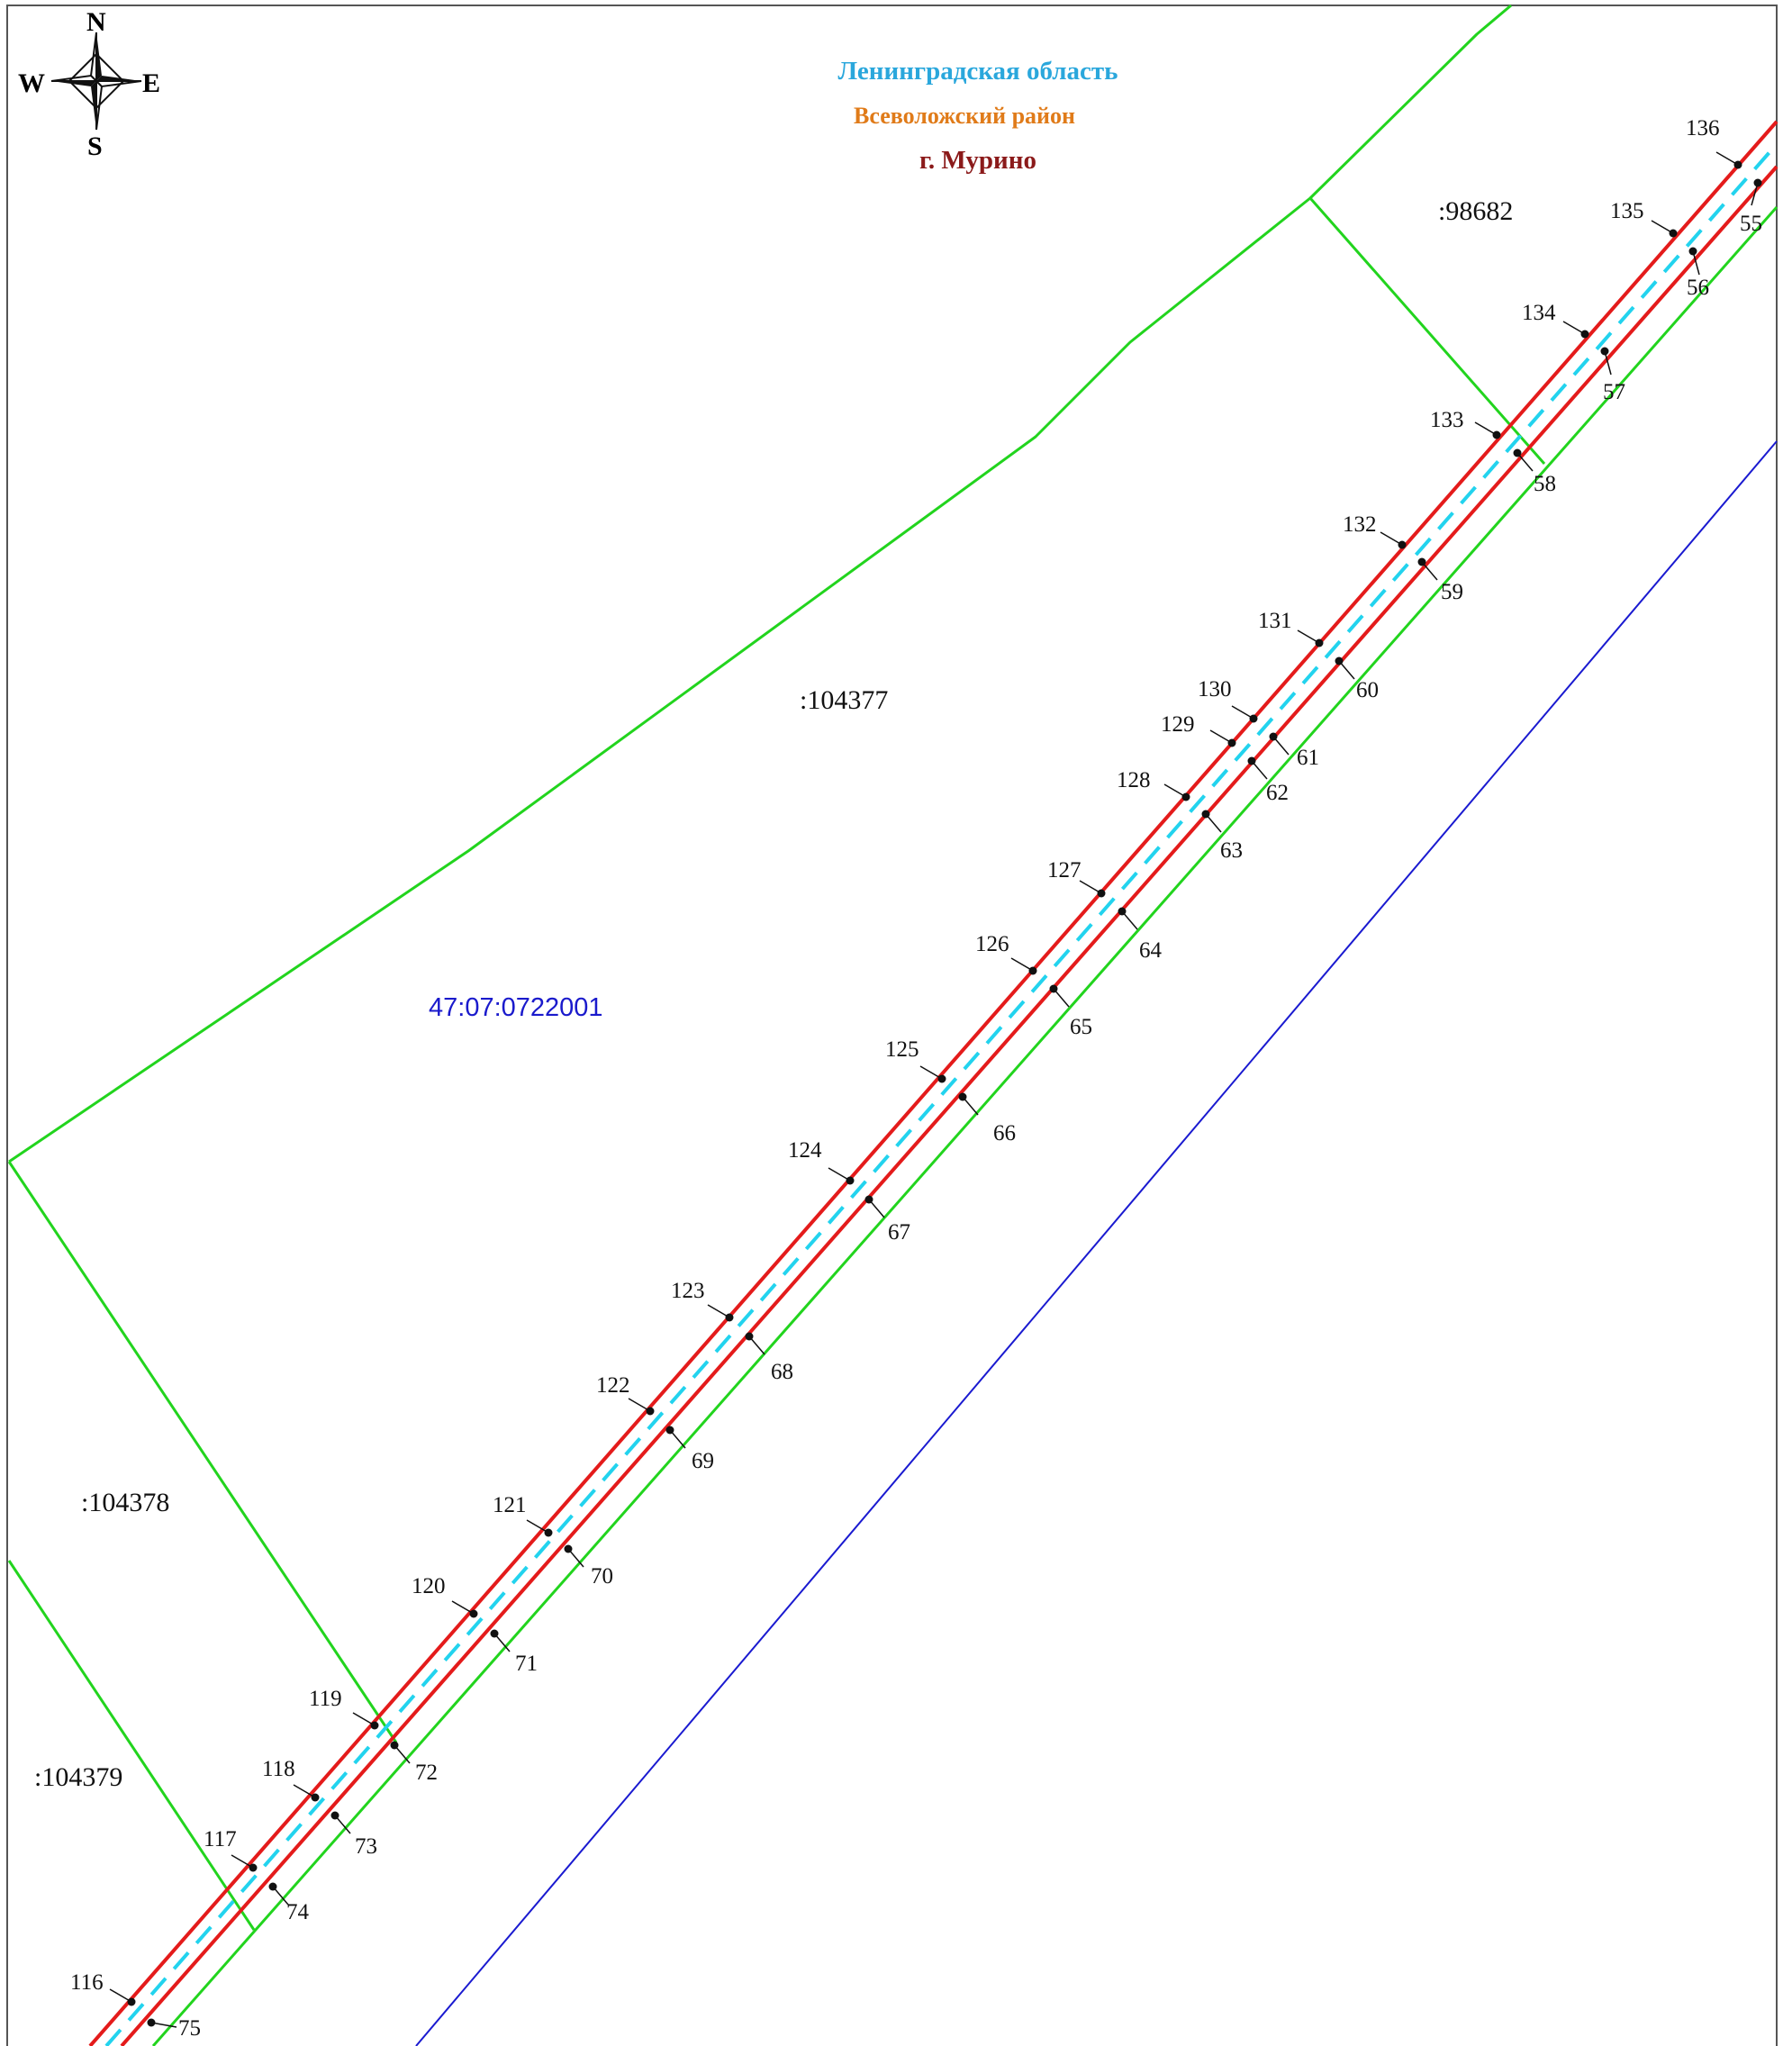 Image resolution: width=1792 pixels, height=2046 pixels. Describe the element at coordinates (1178, 724) in the screenshot. I see `point-label: 129` at that location.